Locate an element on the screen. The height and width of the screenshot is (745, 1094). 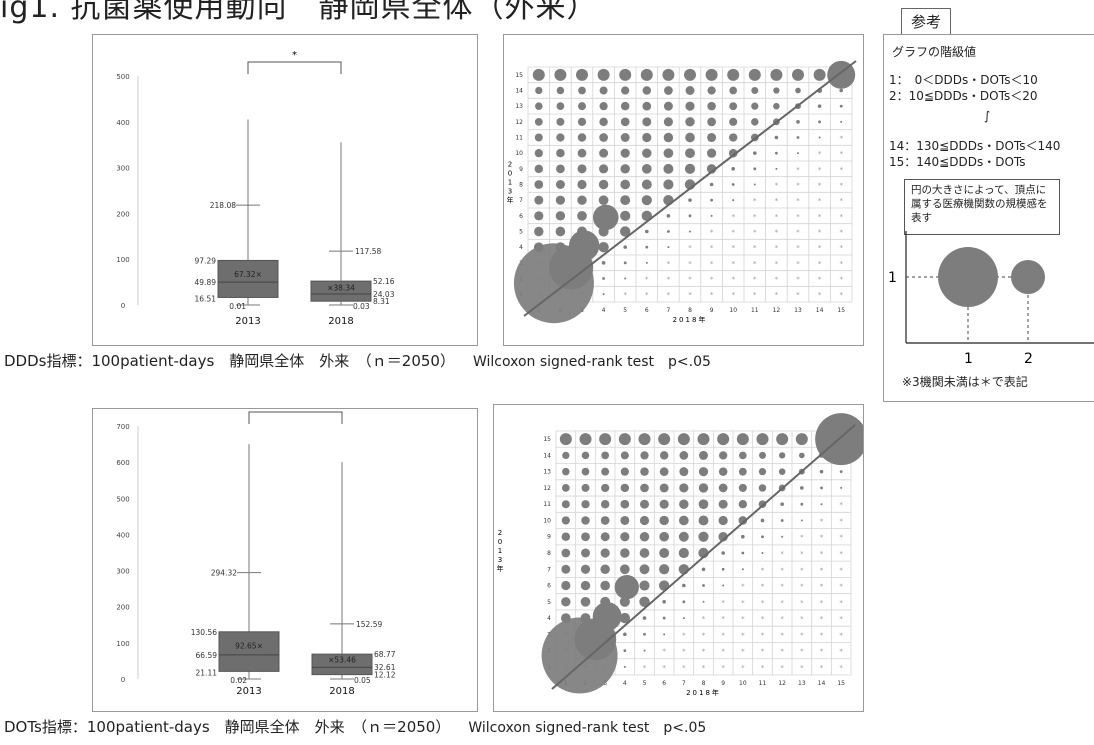
y-tick-label: 700 is located at coordinates (122, 427).